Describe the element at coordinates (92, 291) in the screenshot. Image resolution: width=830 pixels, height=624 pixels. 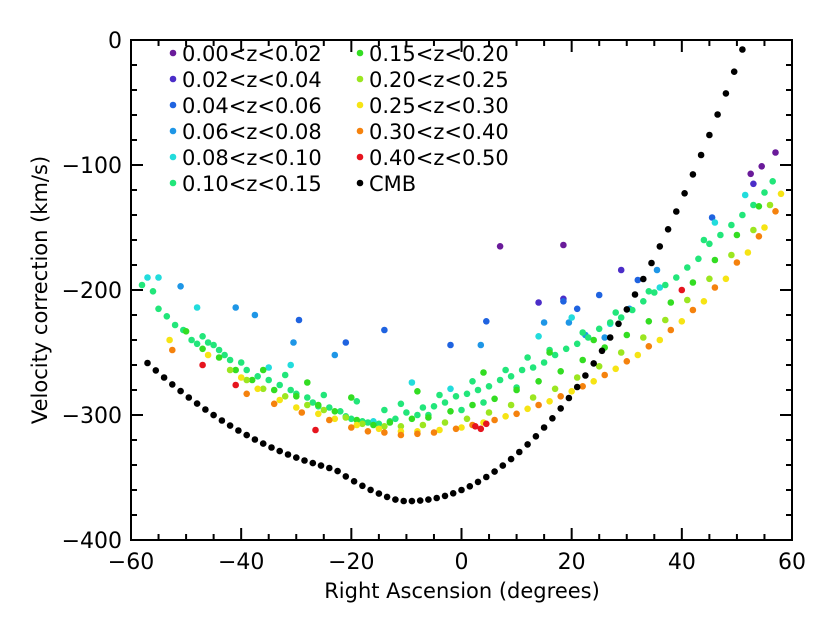
I see `y-tick-label: −200` at that location.